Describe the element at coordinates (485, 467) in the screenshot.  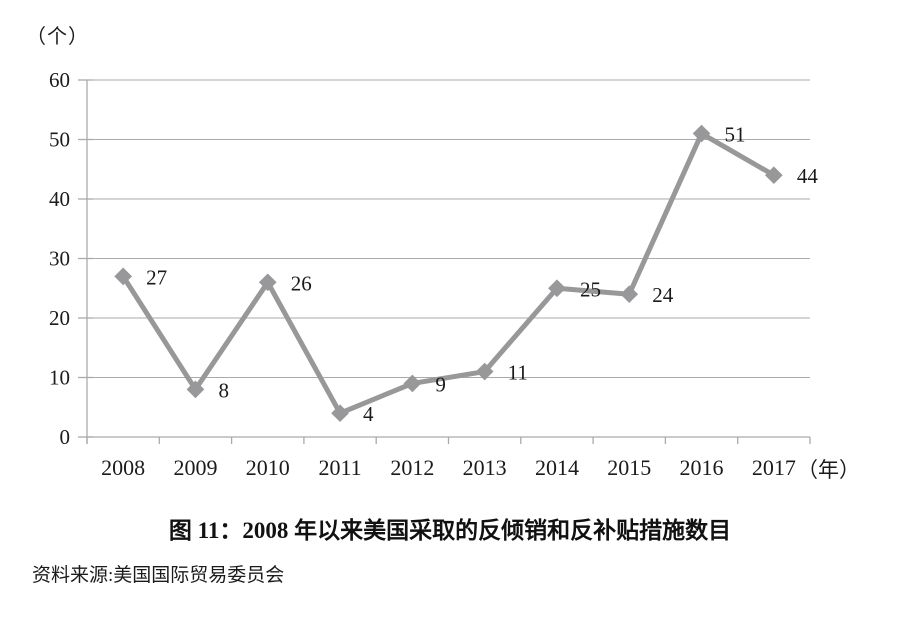
I see `x-tick-label: 2013` at that location.